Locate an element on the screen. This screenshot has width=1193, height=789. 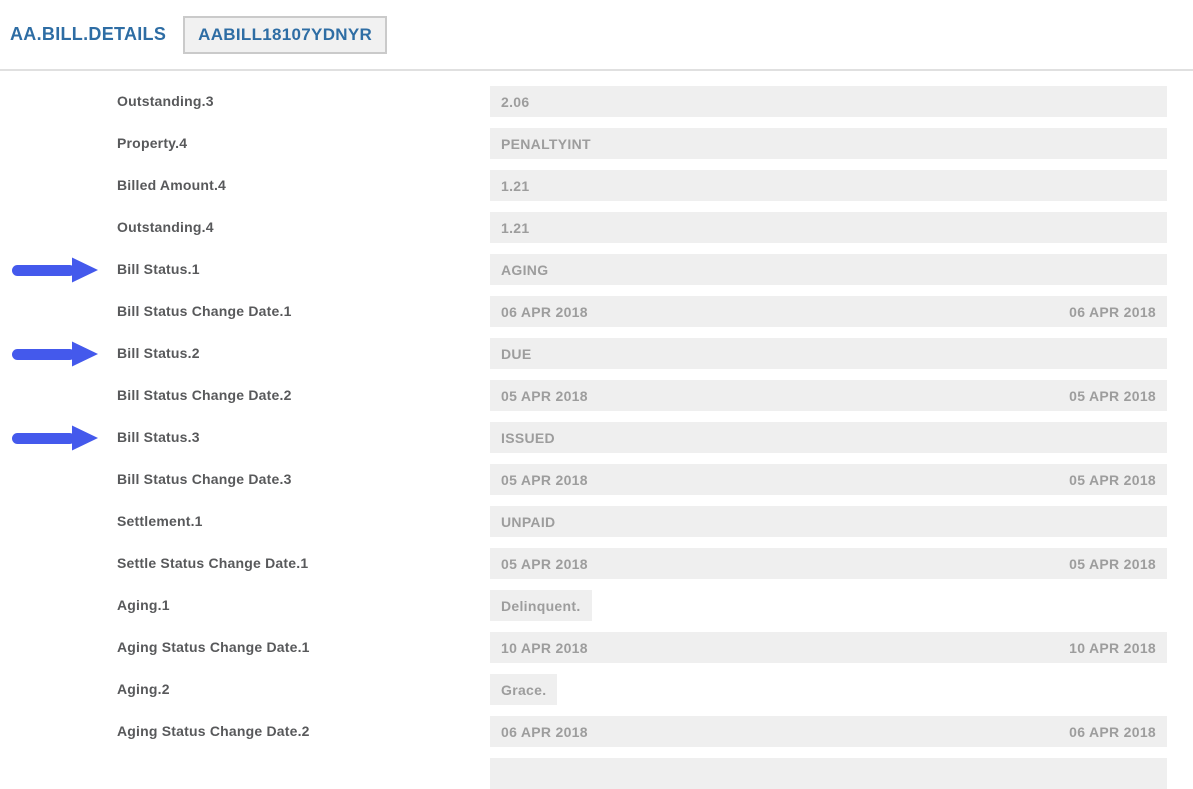
field-value: AGING is located at coordinates (828, 269).